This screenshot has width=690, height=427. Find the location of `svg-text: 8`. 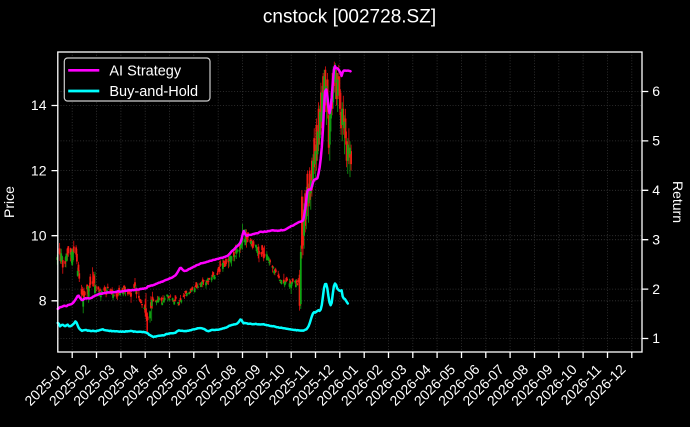

svg-text: 8 is located at coordinates (43, 301).